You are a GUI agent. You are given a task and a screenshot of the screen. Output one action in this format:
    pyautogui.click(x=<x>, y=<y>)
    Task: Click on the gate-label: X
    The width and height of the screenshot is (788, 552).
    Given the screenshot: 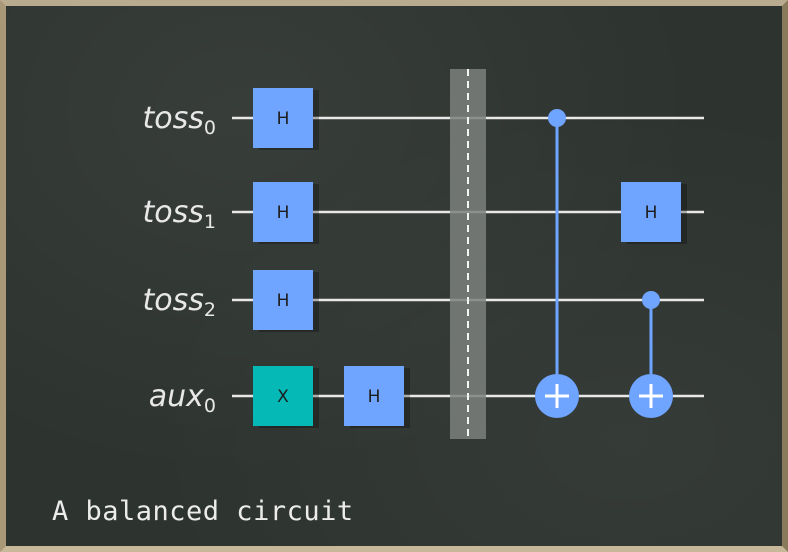 What is the action you would take?
    pyautogui.click(x=283, y=397)
    